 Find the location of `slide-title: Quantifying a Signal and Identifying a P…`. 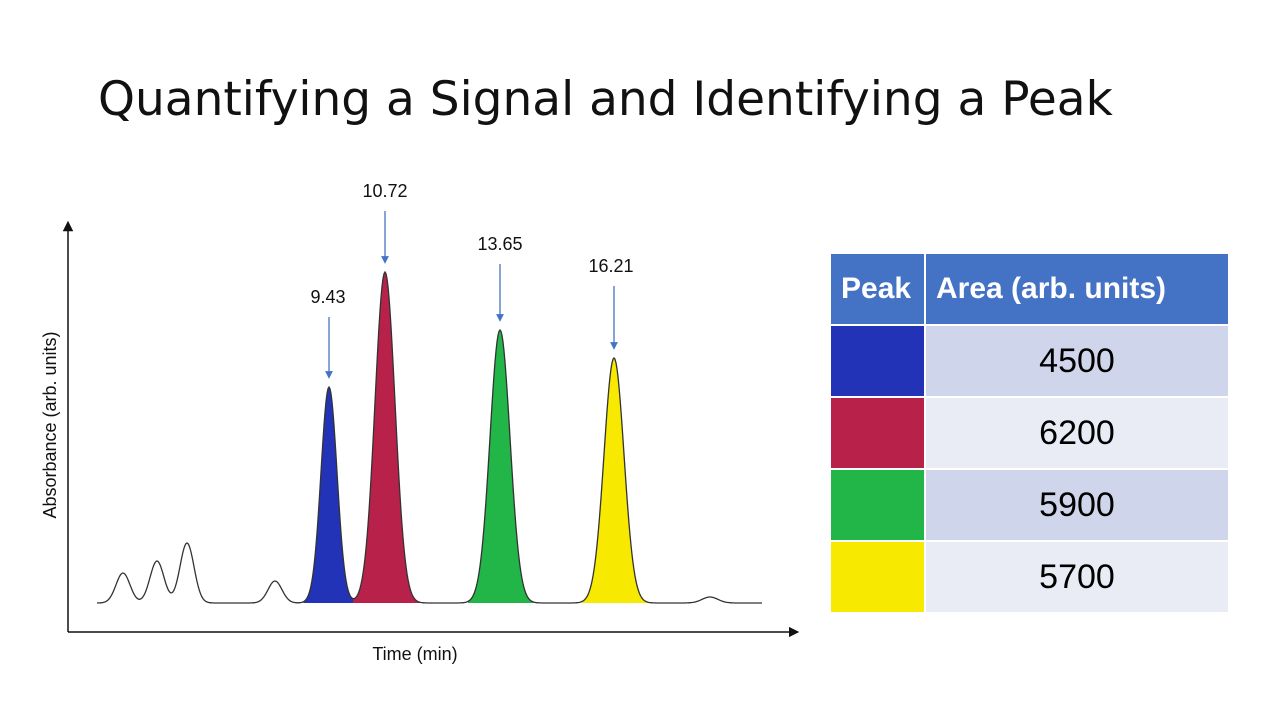

slide-title: Quantifying a Signal and Identifying a P… is located at coordinates (605, 99).